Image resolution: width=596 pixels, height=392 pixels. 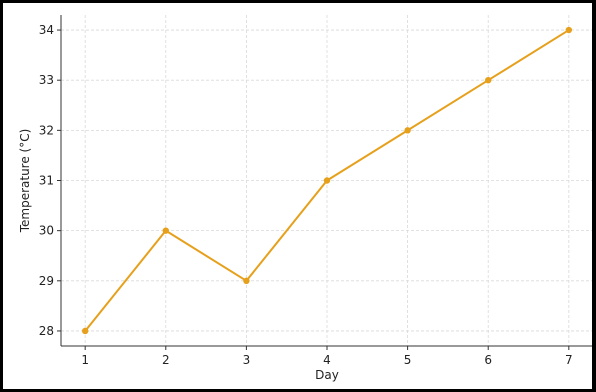 What do you see at coordinates (46, 331) in the screenshot?
I see `y-tick-label: 28` at bounding box center [46, 331].